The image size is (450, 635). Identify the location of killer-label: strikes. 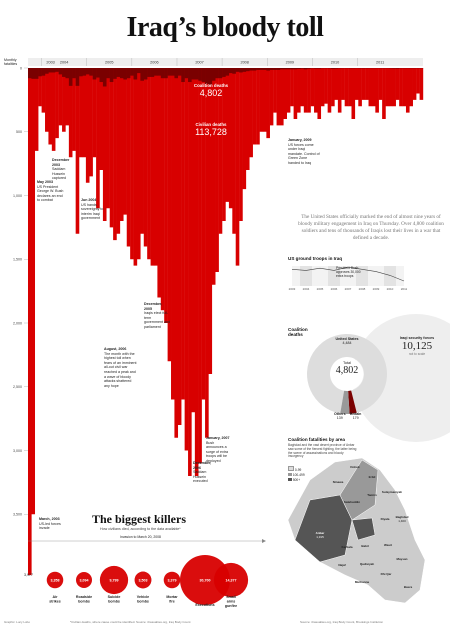
(55, 602).